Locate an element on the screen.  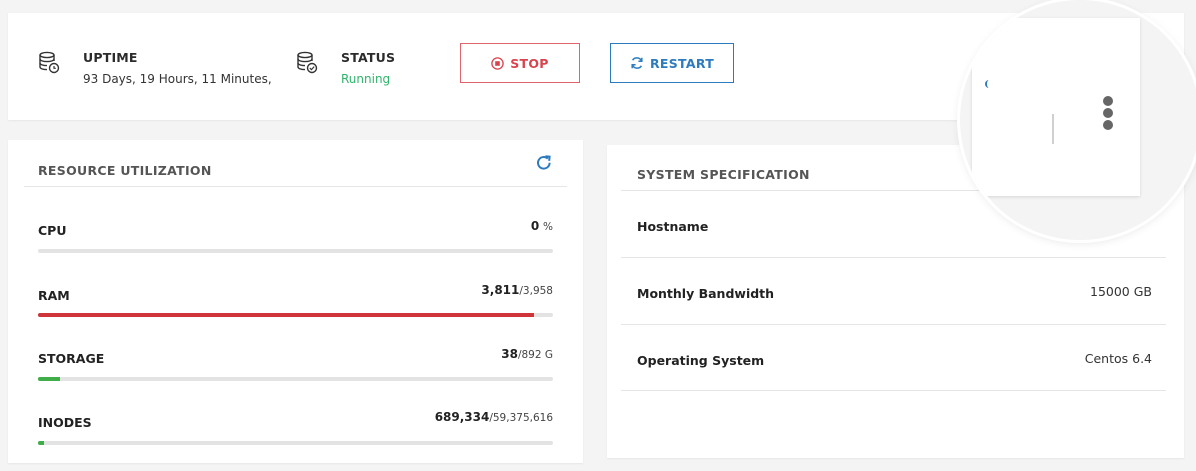
stop-icon is located at coordinates (497, 63).